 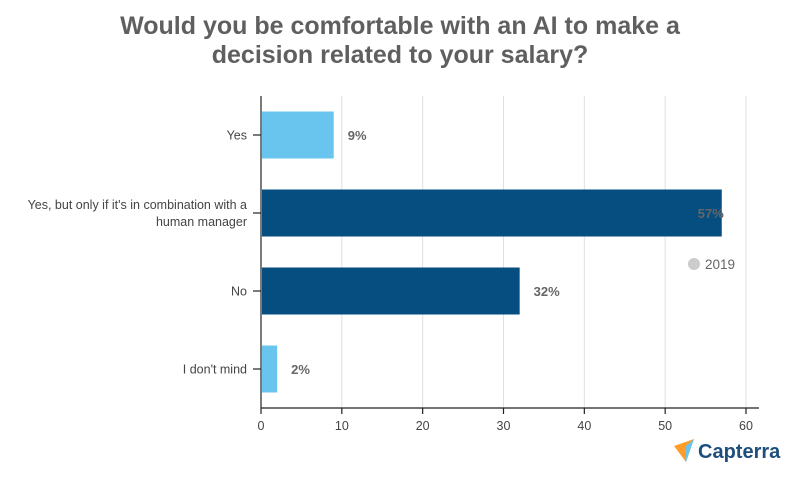 I want to click on x-tick-label: 10, so click(x=342, y=426).